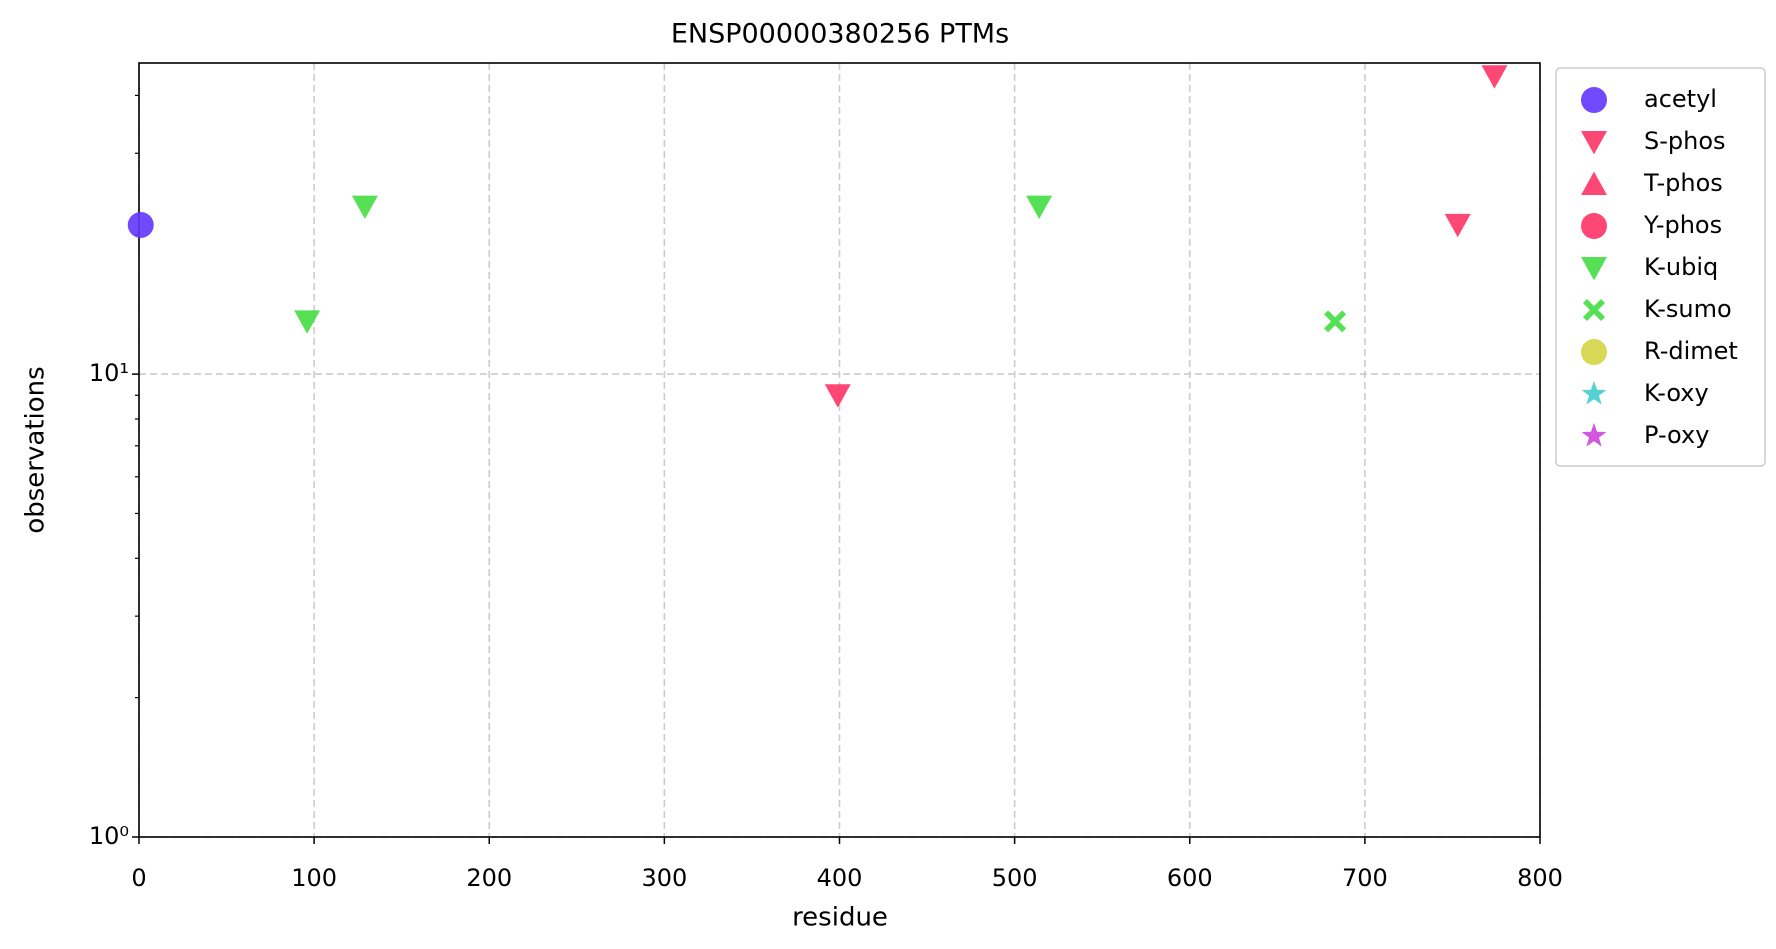 The width and height of the screenshot is (1776, 949). I want to click on legend-label: K-sumo, so click(1688, 309).